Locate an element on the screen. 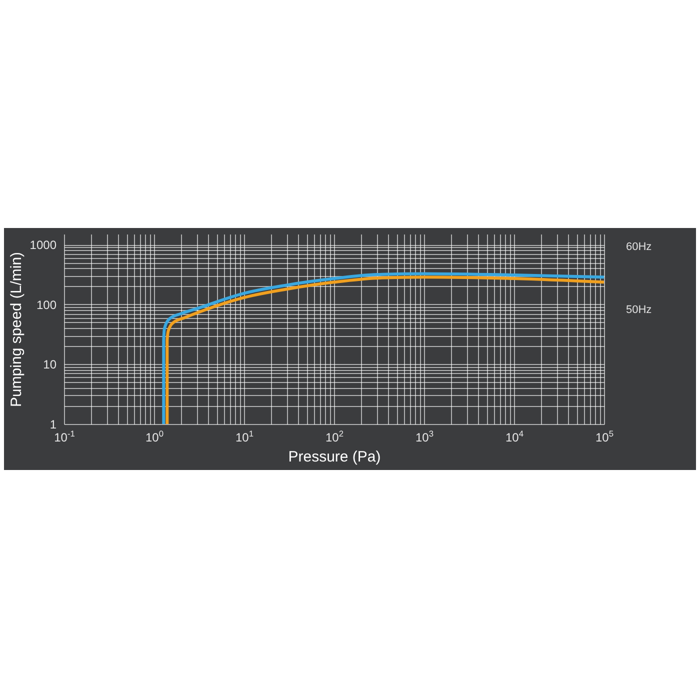 This screenshot has height=700, width=700. y-tick-label: 100 is located at coordinates (46, 305).